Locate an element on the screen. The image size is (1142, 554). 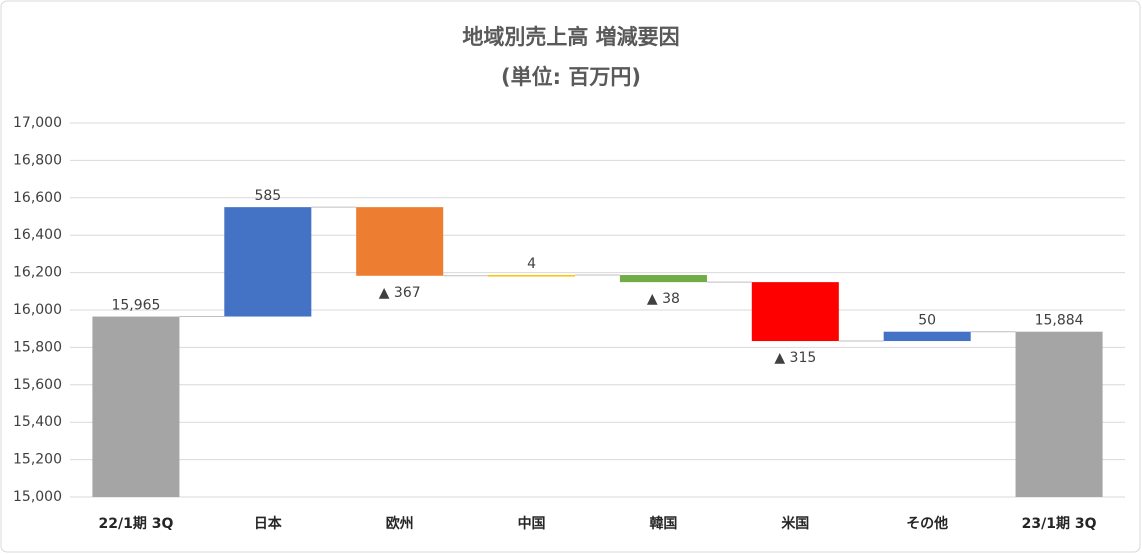
x-tick-label: その他 is located at coordinates (927, 523).